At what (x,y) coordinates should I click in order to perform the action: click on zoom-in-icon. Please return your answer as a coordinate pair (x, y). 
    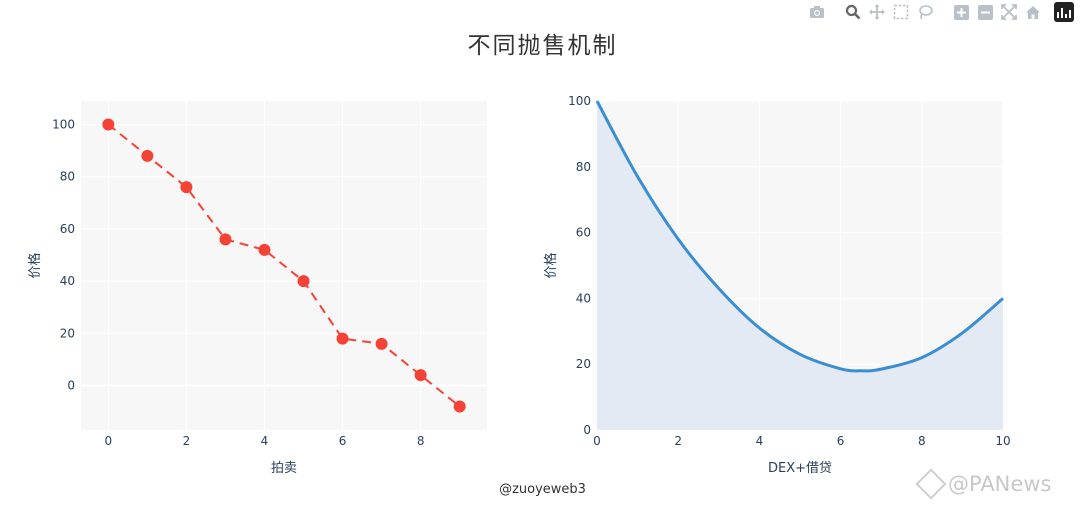
    Looking at the image, I should click on (961, 12).